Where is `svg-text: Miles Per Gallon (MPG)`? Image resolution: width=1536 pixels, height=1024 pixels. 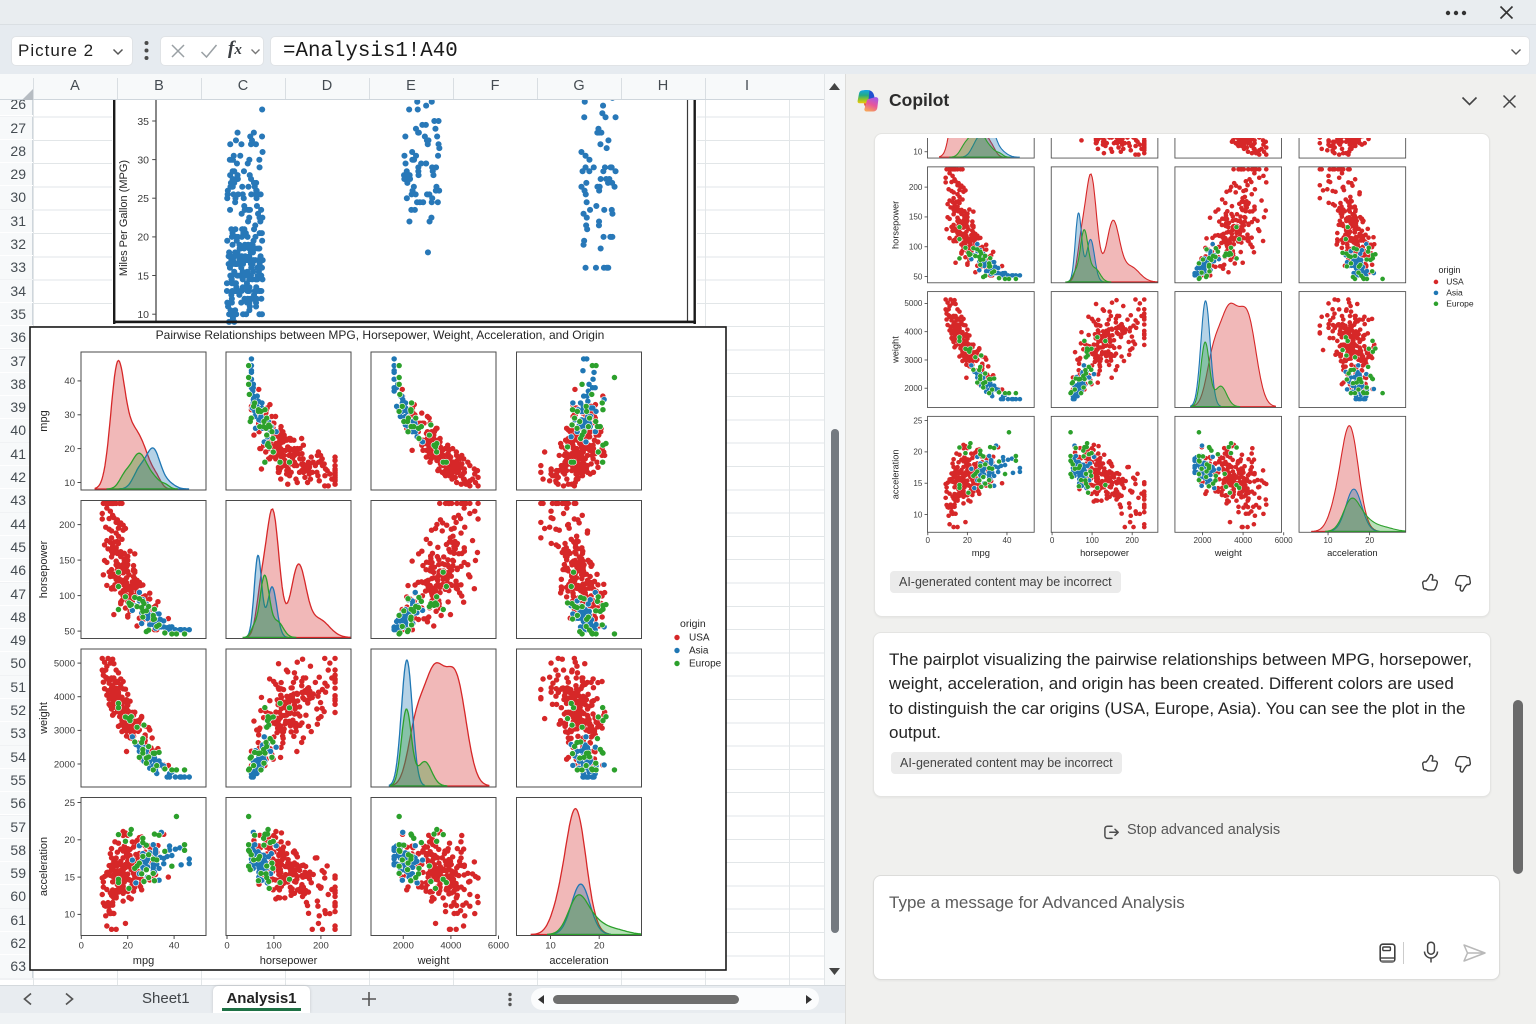
svg-text: Miles Per Gallon (MPG) is located at coordinates (124, 218).